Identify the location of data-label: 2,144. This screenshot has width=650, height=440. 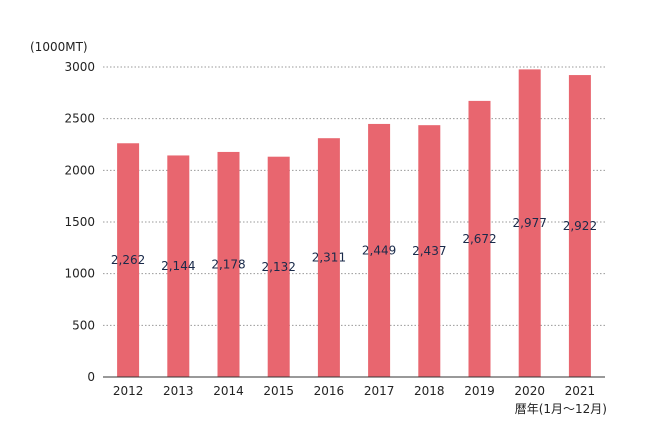
(178, 266).